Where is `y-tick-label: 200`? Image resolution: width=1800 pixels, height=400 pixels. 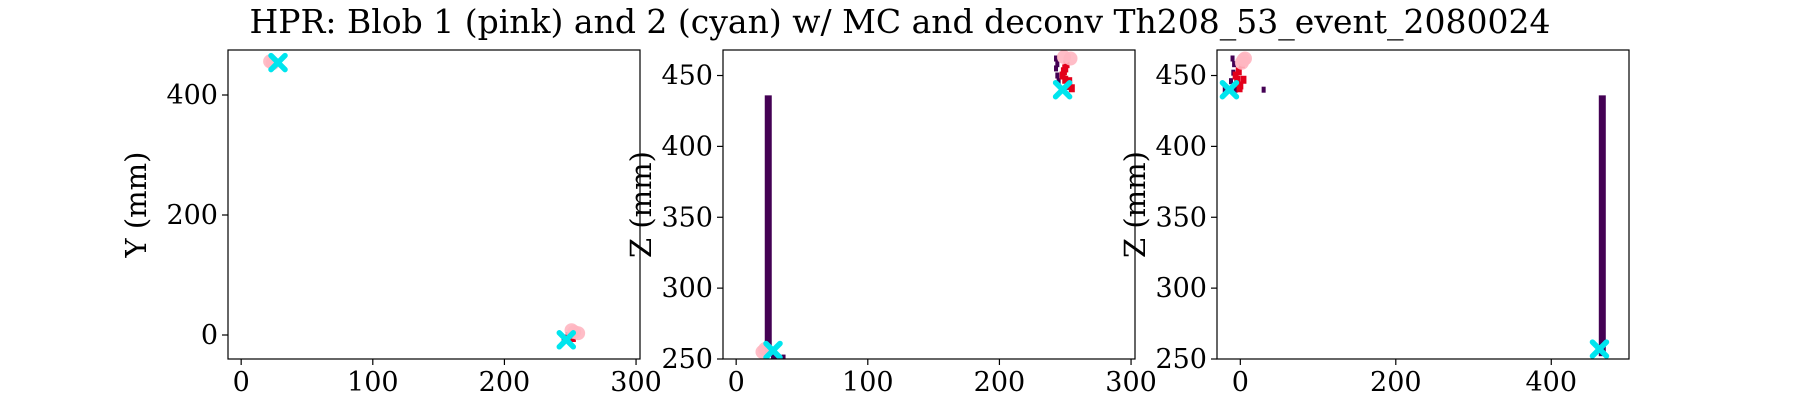
y-tick-label: 200 is located at coordinates (192, 215).